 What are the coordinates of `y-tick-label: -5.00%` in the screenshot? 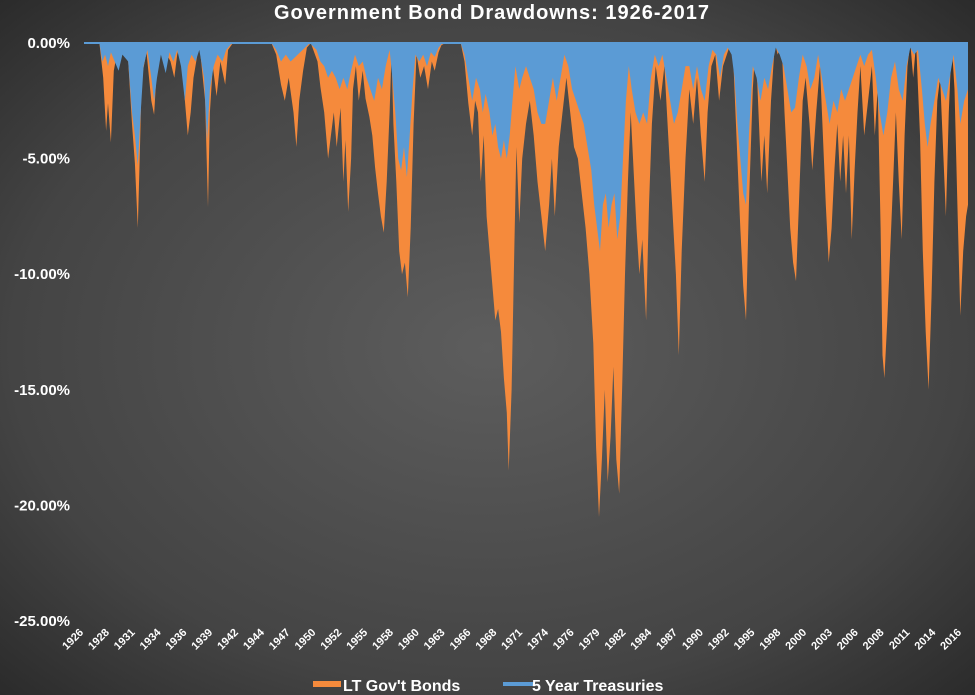 It's located at (46, 159).